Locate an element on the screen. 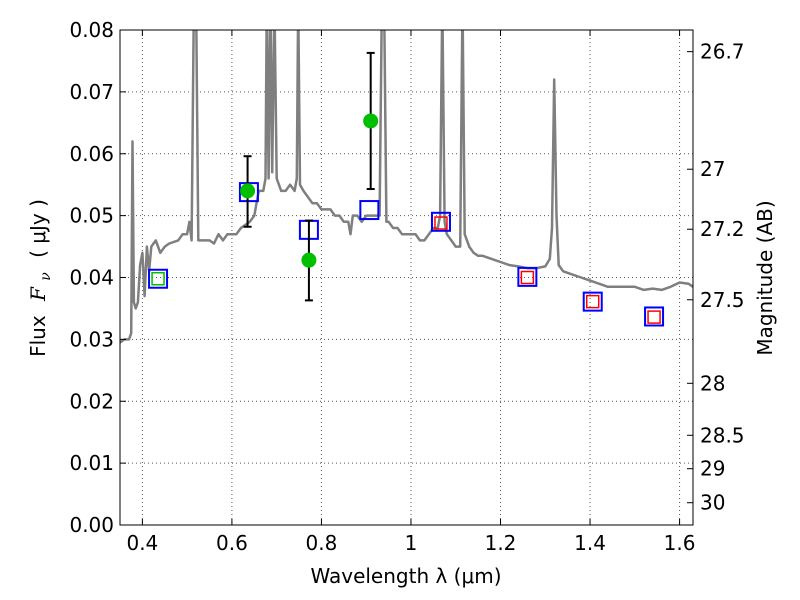  y-axis-label-unit: ( μJy ) is located at coordinates (38, 228).